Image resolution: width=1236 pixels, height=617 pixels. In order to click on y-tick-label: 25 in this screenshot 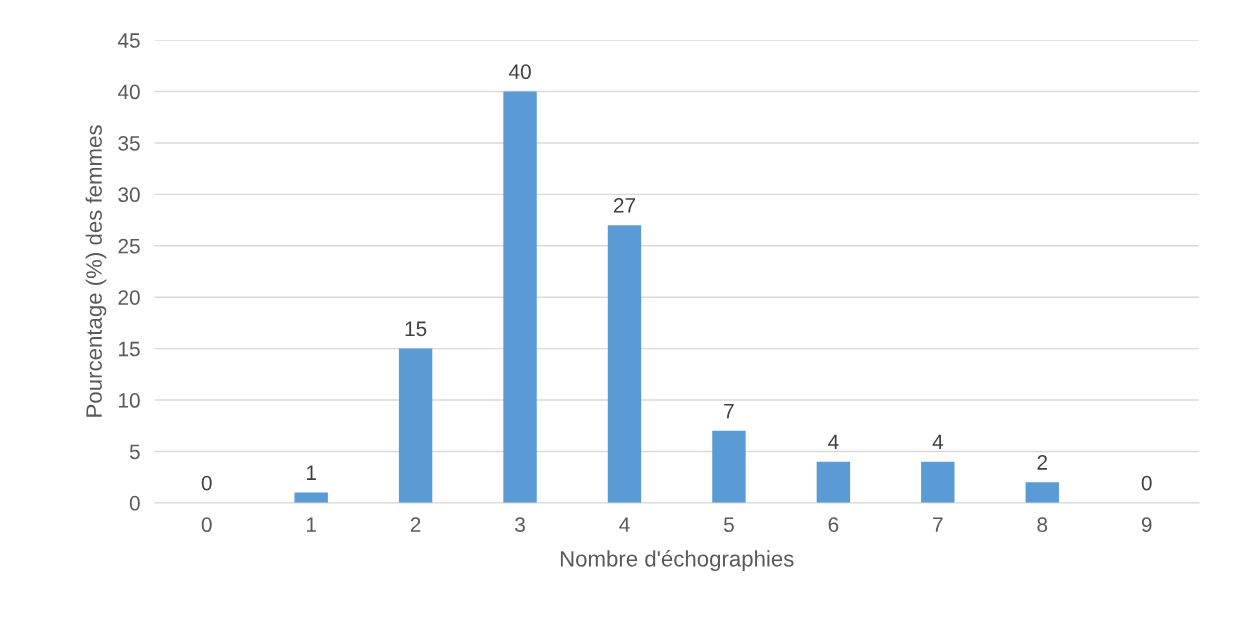, I will do `click(129, 246)`.